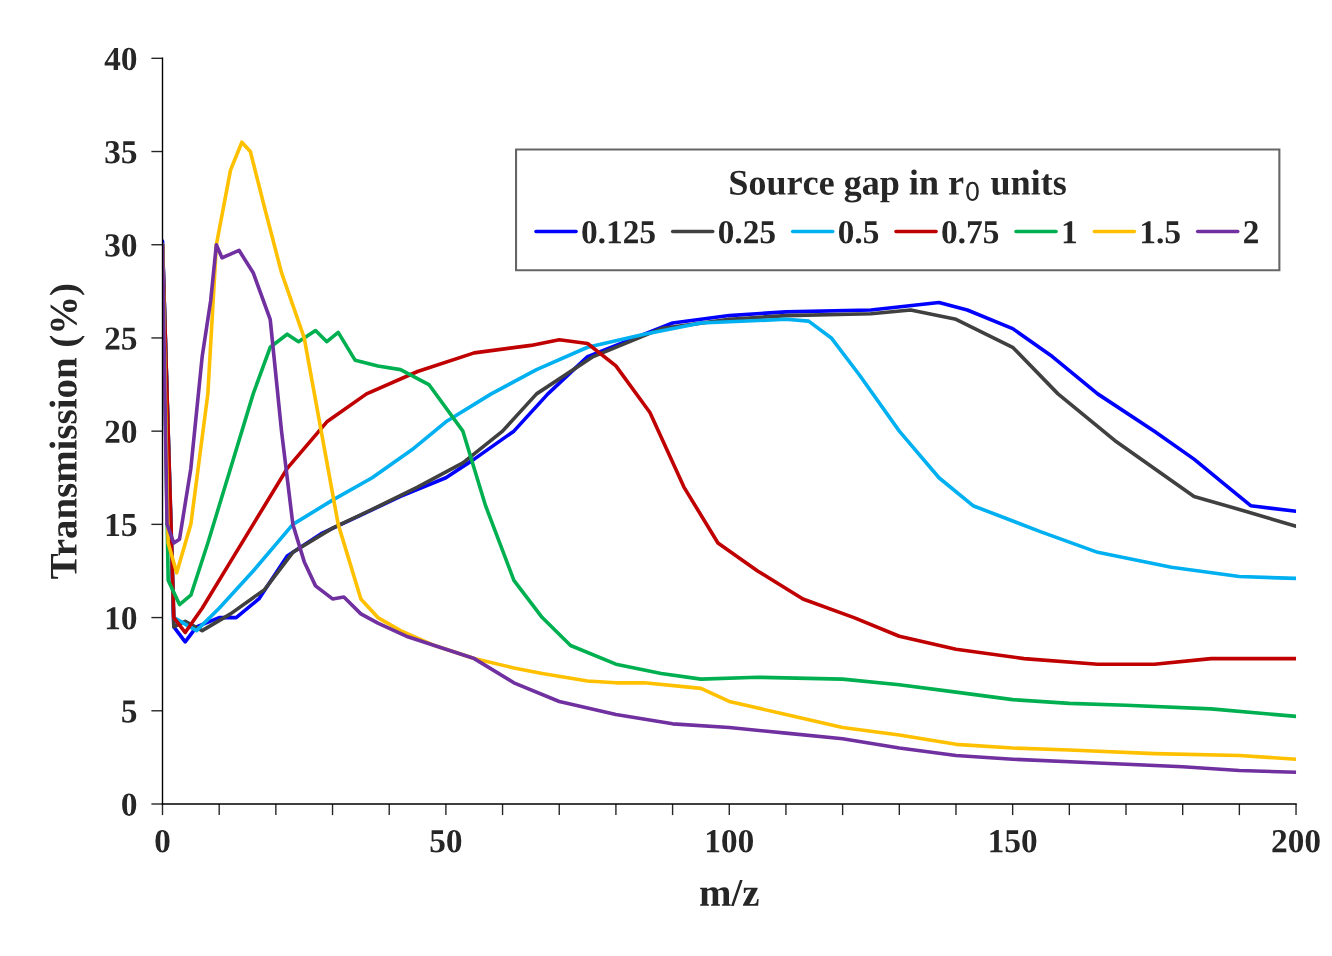 The height and width of the screenshot is (956, 1332). Describe the element at coordinates (129, 711) in the screenshot. I see `y-tick-label: 5` at that location.